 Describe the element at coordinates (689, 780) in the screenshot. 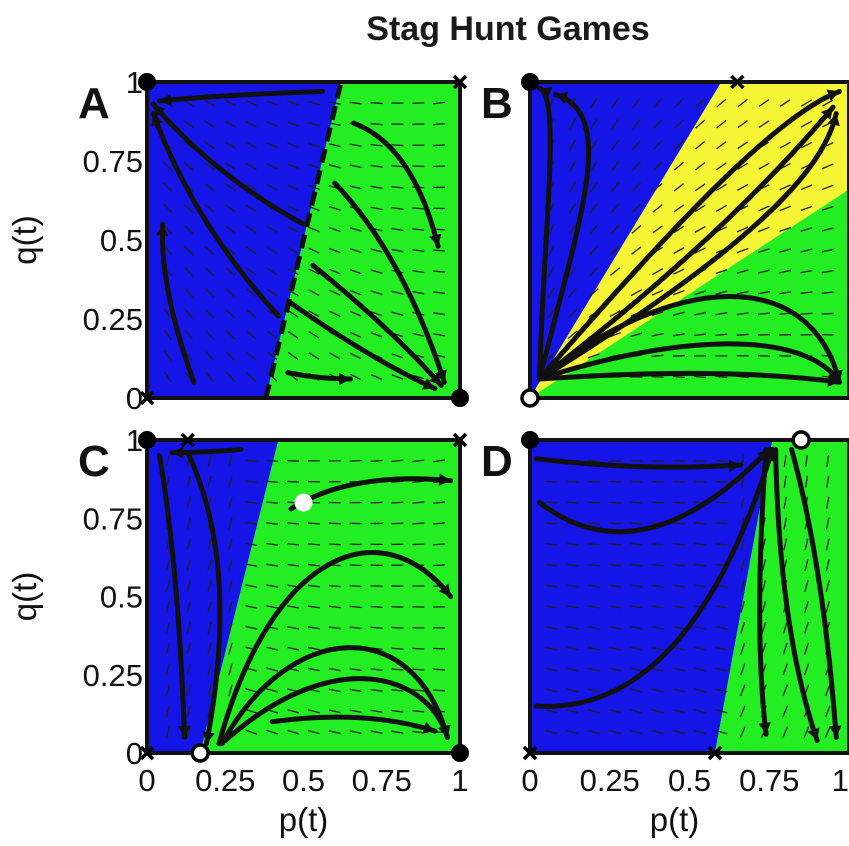

I see `x-tick-label: 0.5` at that location.